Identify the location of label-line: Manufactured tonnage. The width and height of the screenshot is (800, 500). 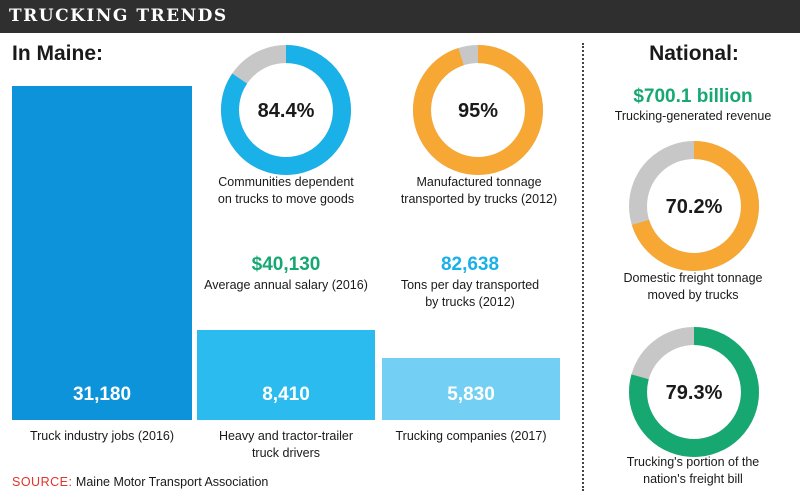
(479, 182).